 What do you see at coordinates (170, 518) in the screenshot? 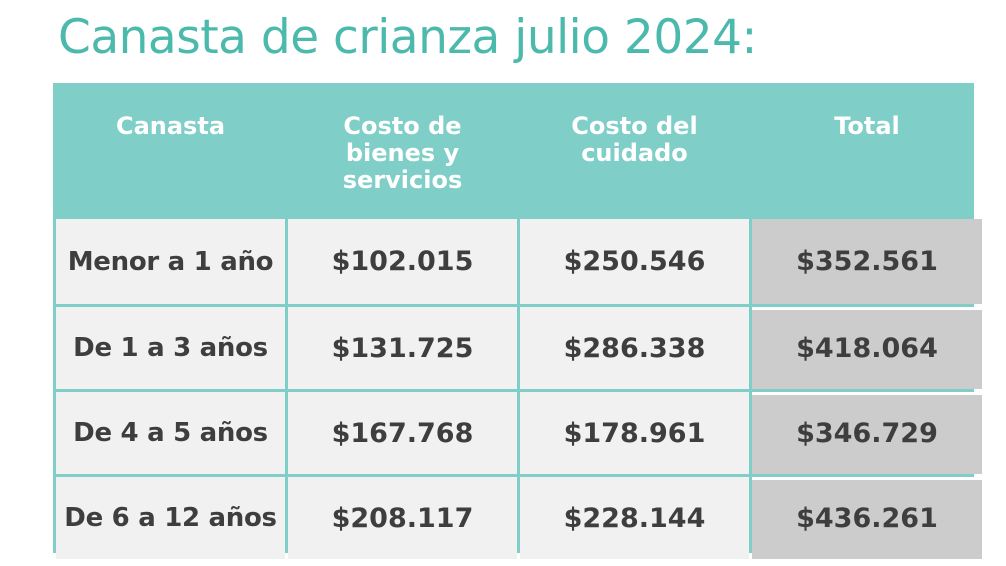
I see `row-4-canasta: De 6 a 12 años` at bounding box center [170, 518].